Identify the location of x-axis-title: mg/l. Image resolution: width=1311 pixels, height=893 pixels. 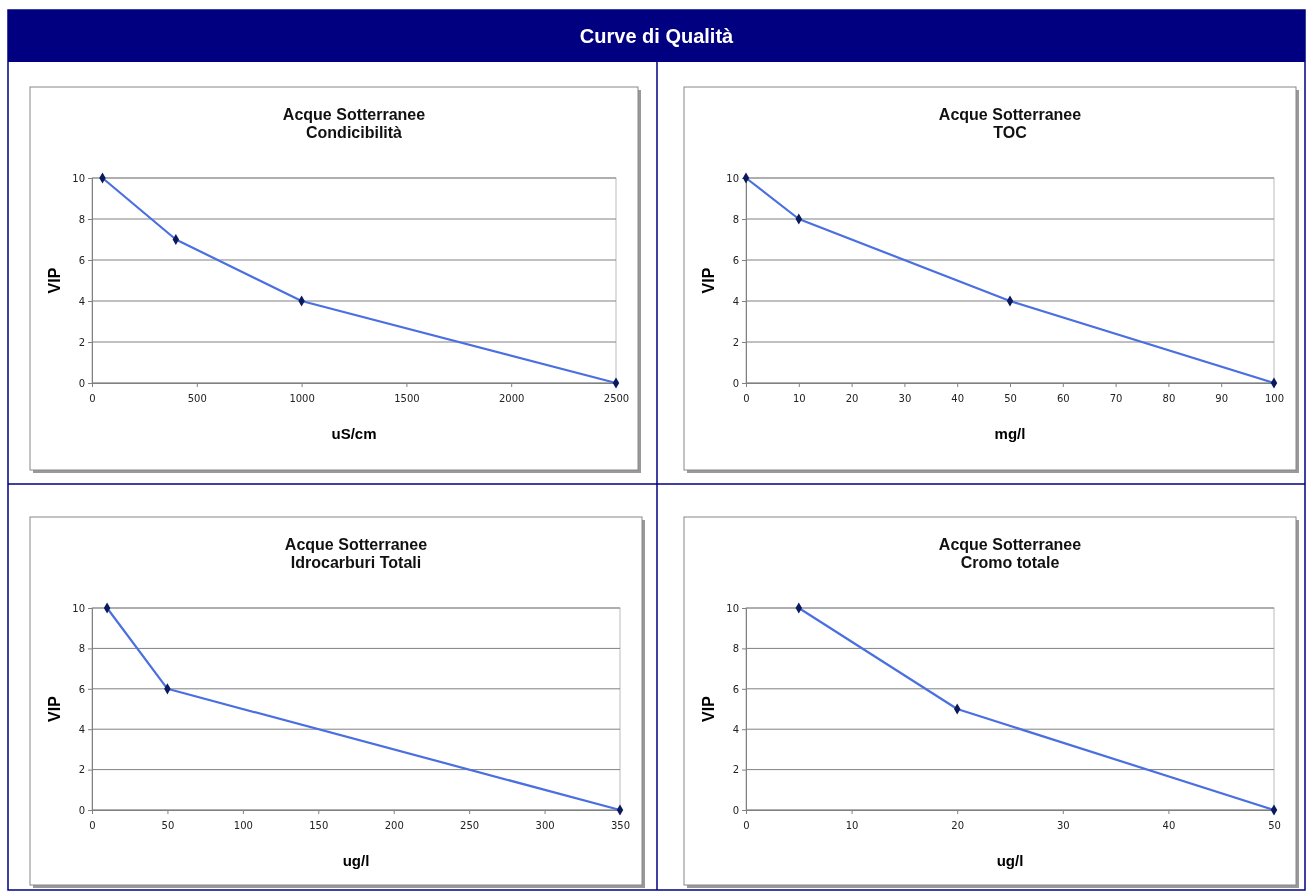
(1010, 433).